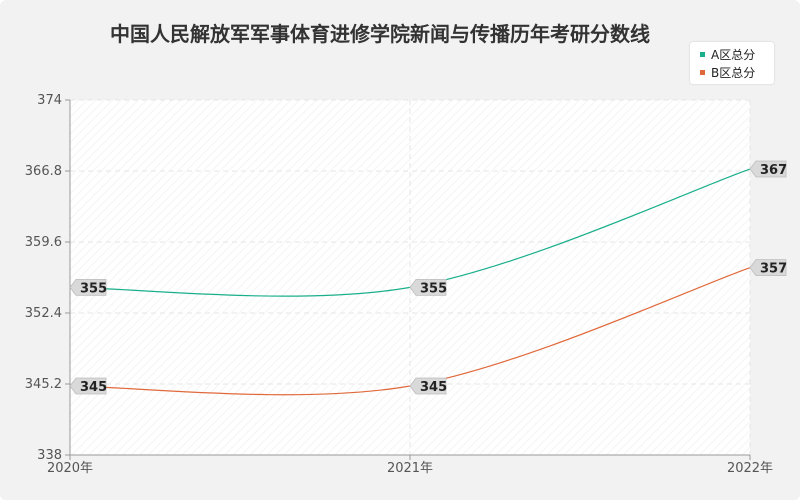 This screenshot has width=800, height=500. Describe the element at coordinates (733, 54) in the screenshot. I see `legend-label-a: A区总分` at that location.